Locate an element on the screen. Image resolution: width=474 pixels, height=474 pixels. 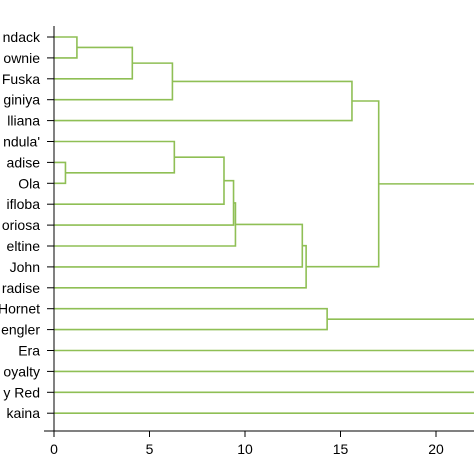
leaf-label: engler is located at coordinates (20, 330).